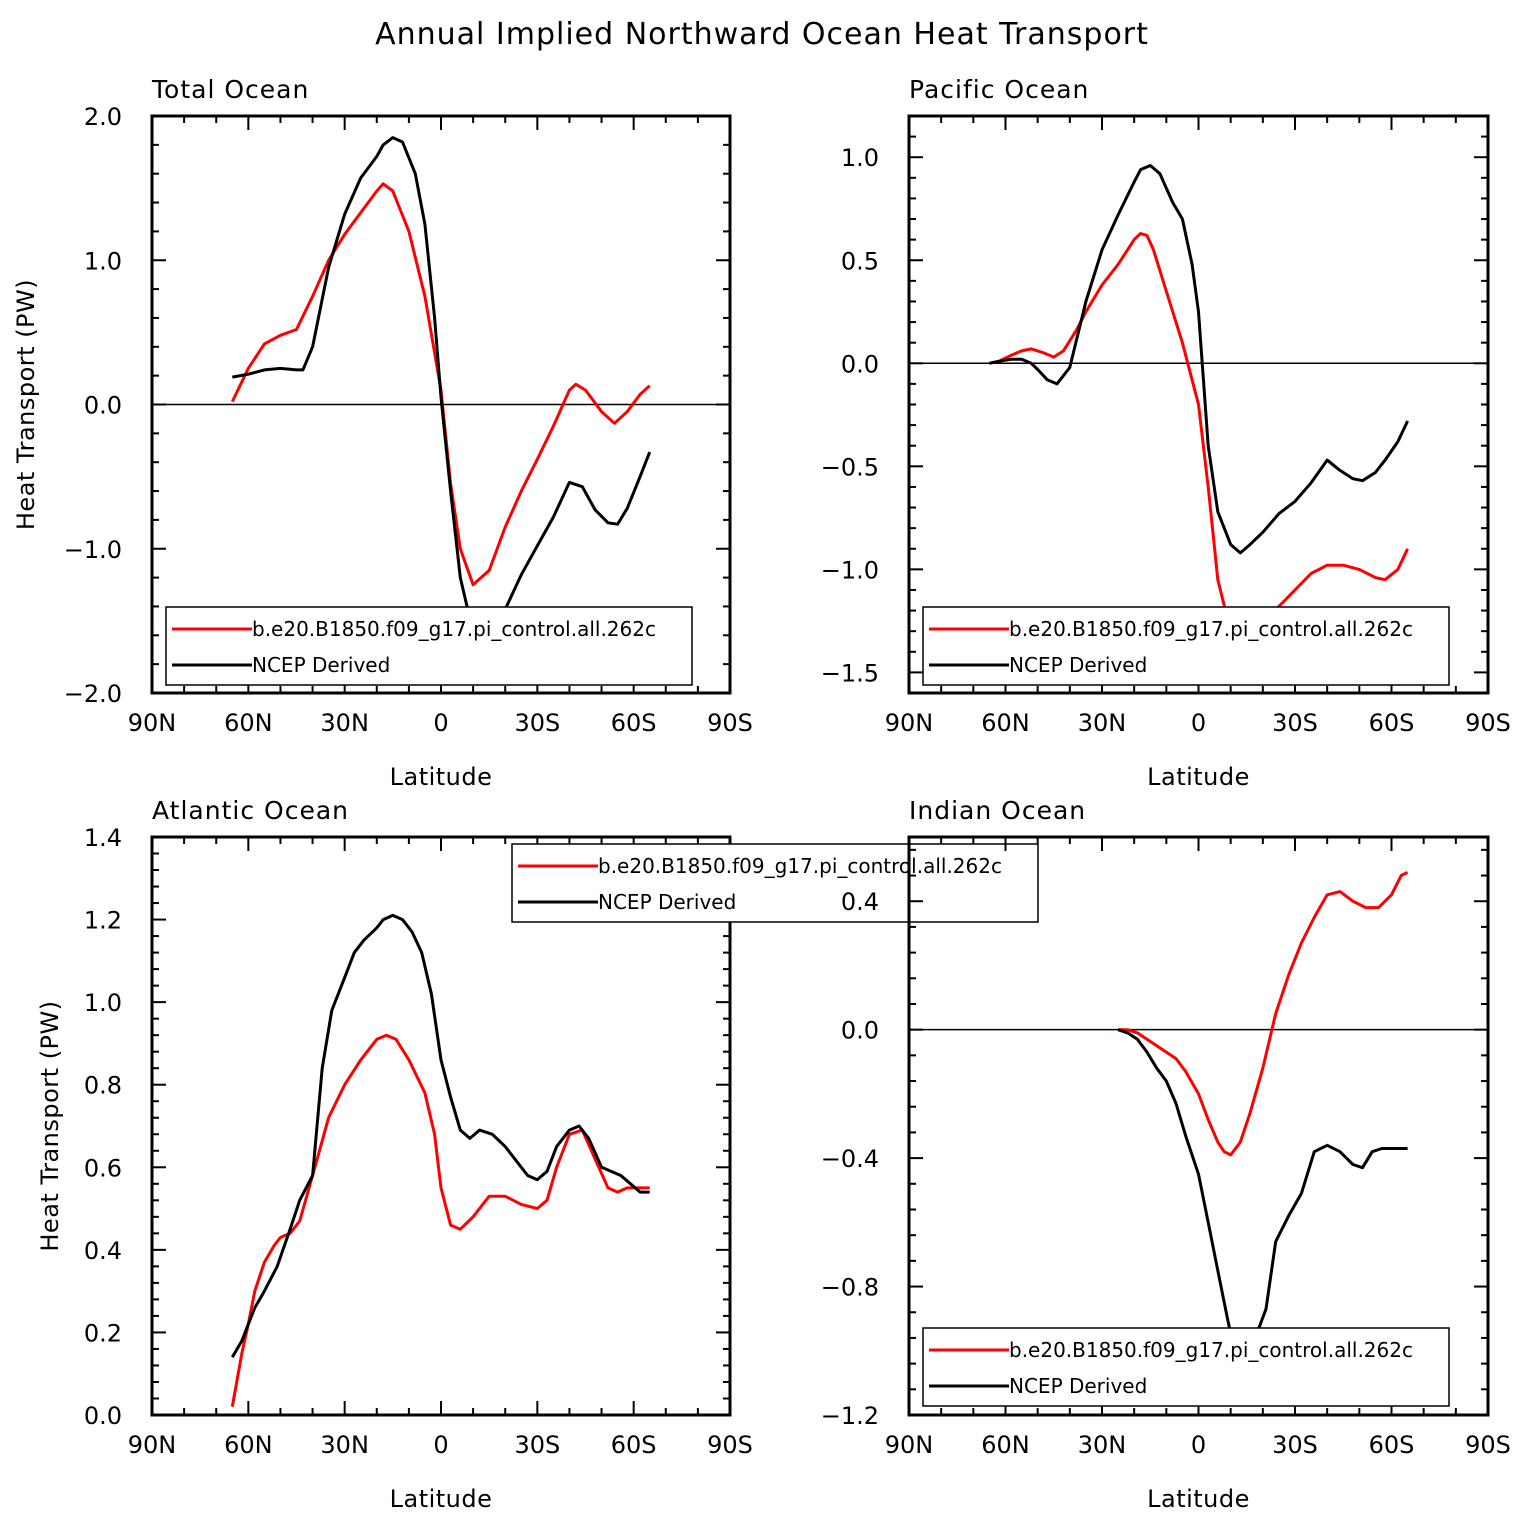 This screenshot has height=1514, width=1524. What do you see at coordinates (997, 810) in the screenshot?
I see `panel-title: Indian Ocean` at bounding box center [997, 810].